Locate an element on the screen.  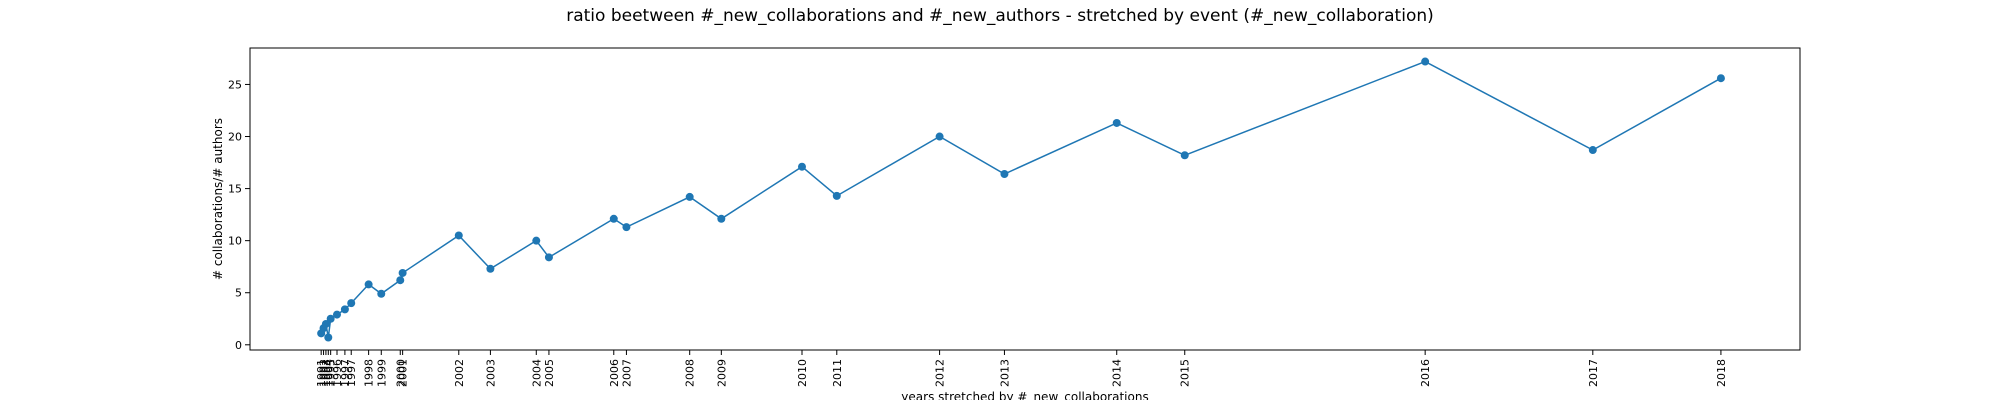
y-tick-label: 15 is located at coordinates (235, 189).